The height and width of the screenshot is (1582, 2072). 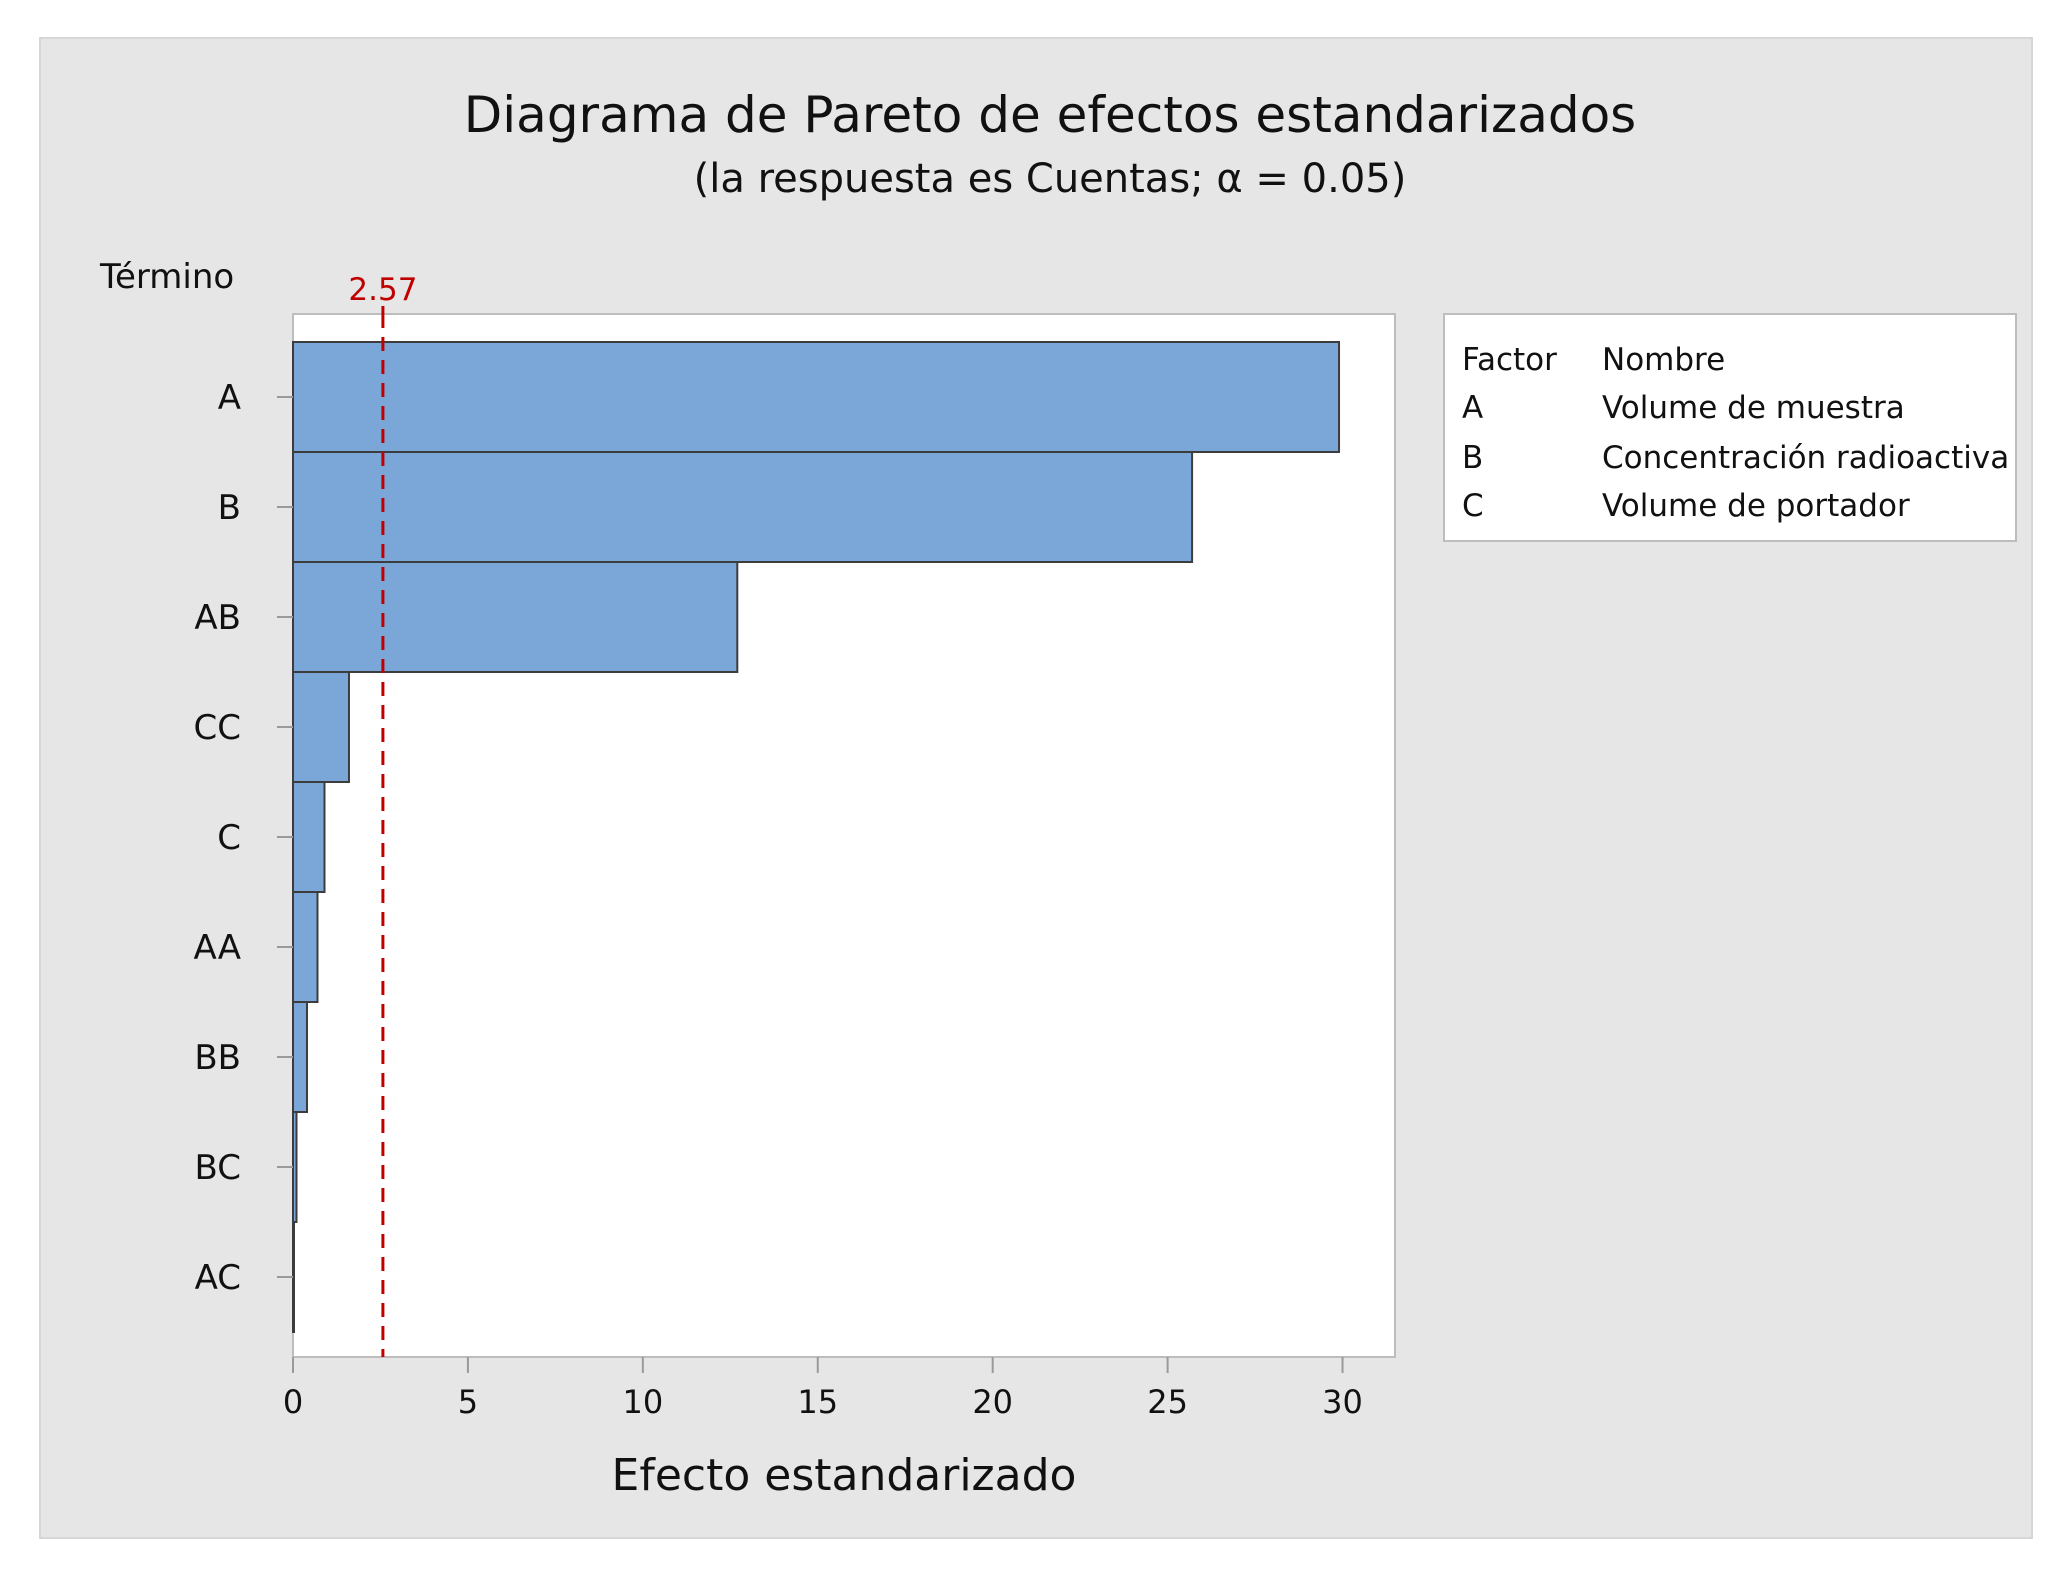 What do you see at coordinates (166, 277) in the screenshot?
I see `y-axis-label: Término` at bounding box center [166, 277].